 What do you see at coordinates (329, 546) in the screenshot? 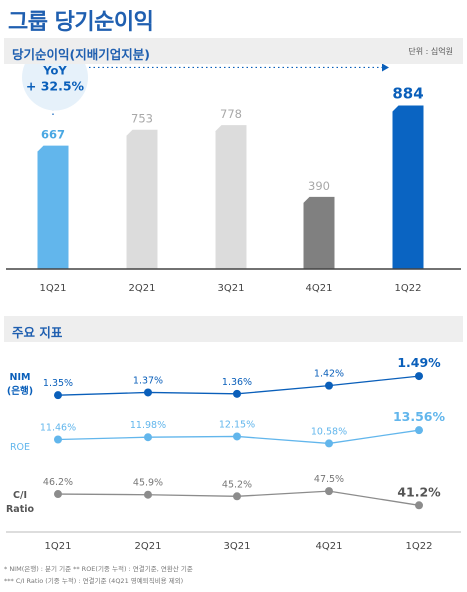
I see `line-category-label: 4Q21` at bounding box center [329, 546].